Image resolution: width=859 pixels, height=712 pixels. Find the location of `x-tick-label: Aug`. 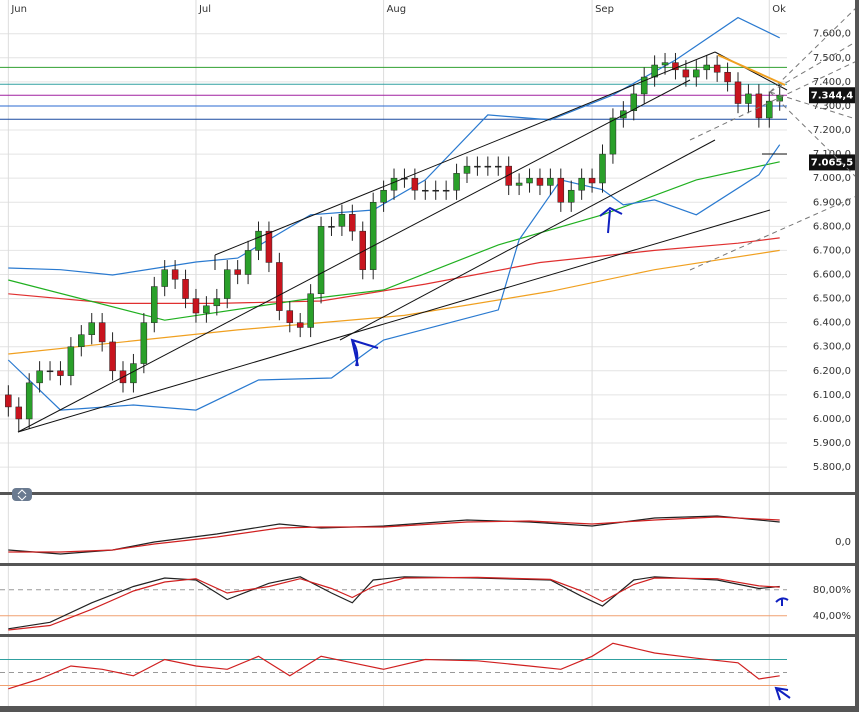

x-tick-label: Aug is located at coordinates (397, 9).